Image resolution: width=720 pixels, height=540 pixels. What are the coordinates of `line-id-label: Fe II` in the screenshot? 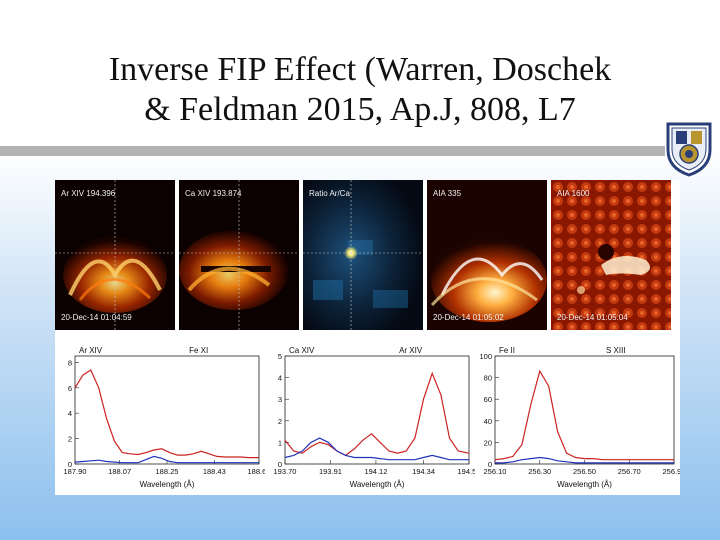 It's located at (507, 350).